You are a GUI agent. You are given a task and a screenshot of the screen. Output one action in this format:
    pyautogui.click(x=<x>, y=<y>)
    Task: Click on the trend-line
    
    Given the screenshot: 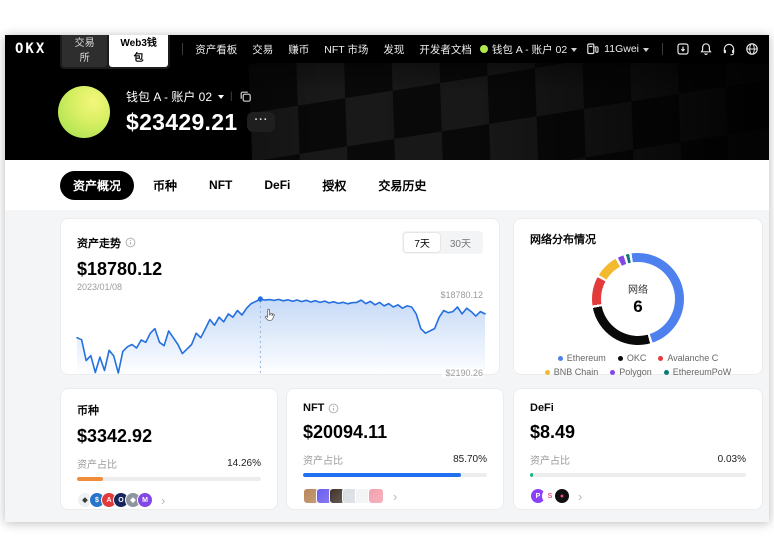 What is the action you would take?
    pyautogui.click(x=281, y=336)
    